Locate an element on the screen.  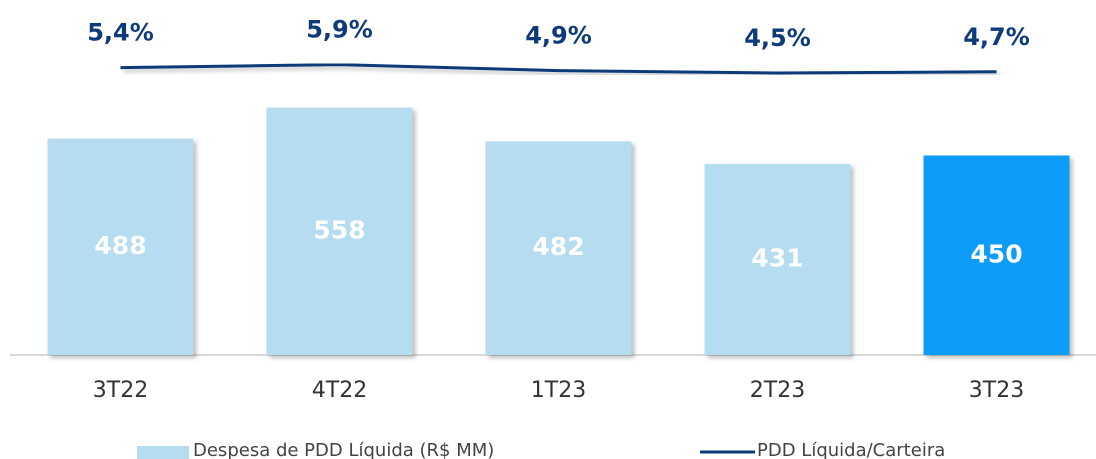
legend-swatch is located at coordinates (163, 452).